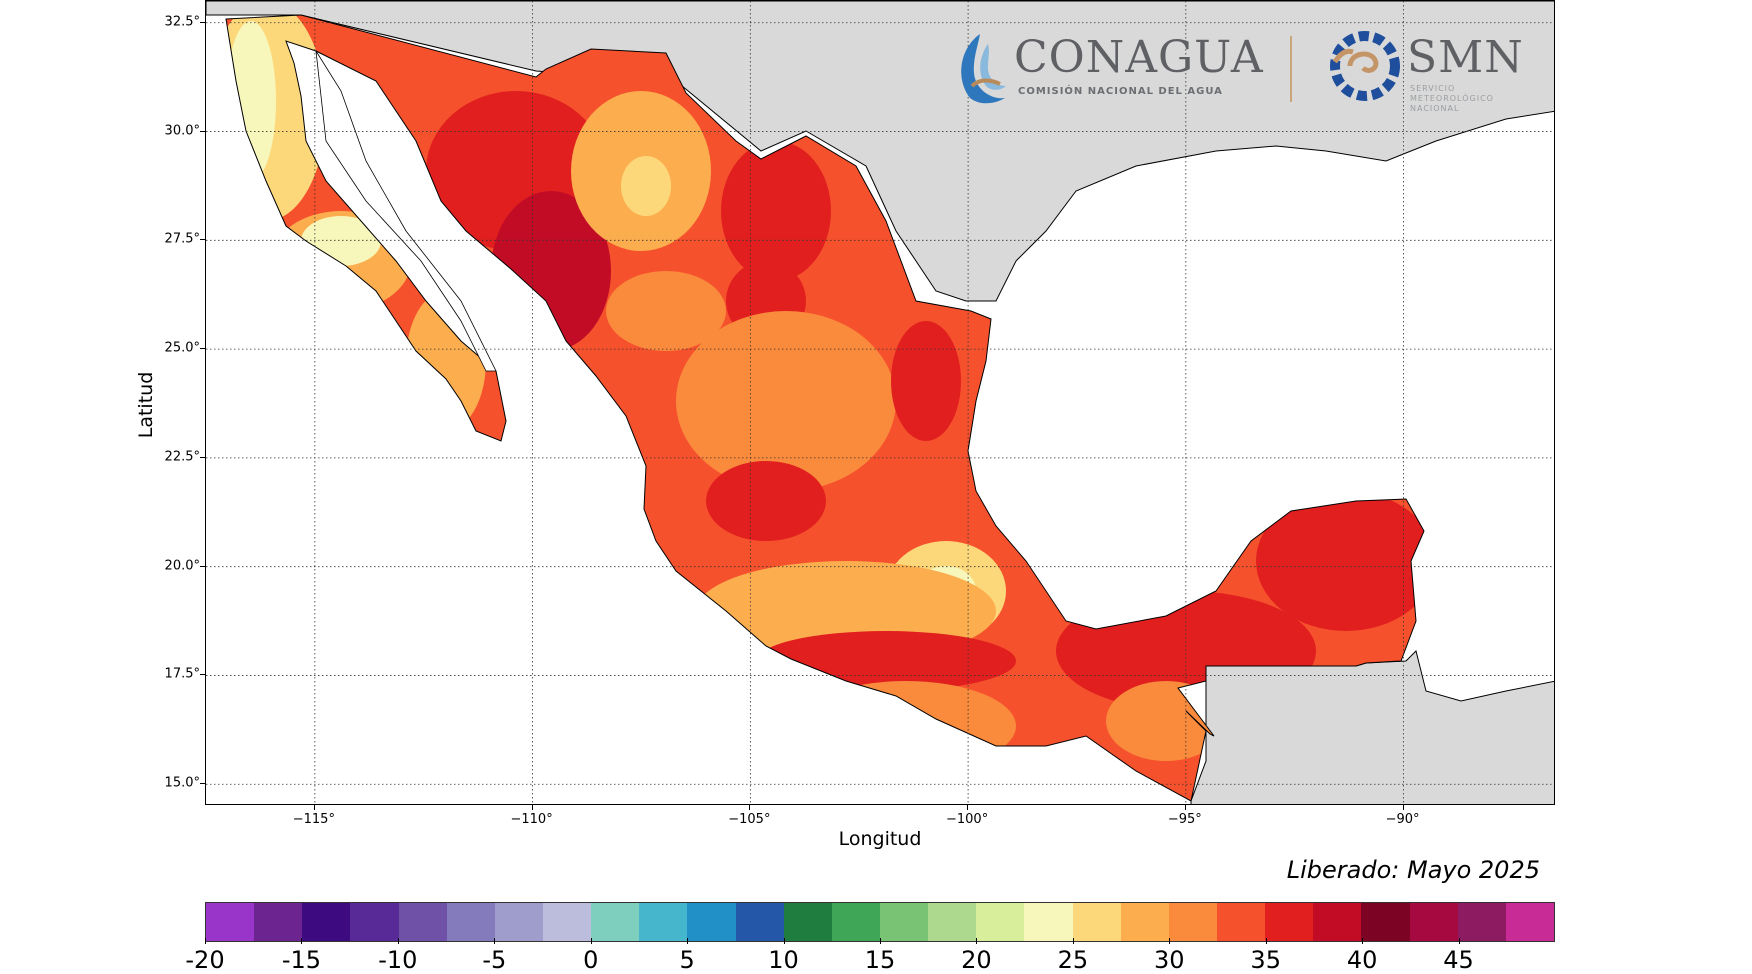 The image size is (1752, 974). Describe the element at coordinates (880, 960) in the screenshot. I see `colorbar-label: 15` at that location.